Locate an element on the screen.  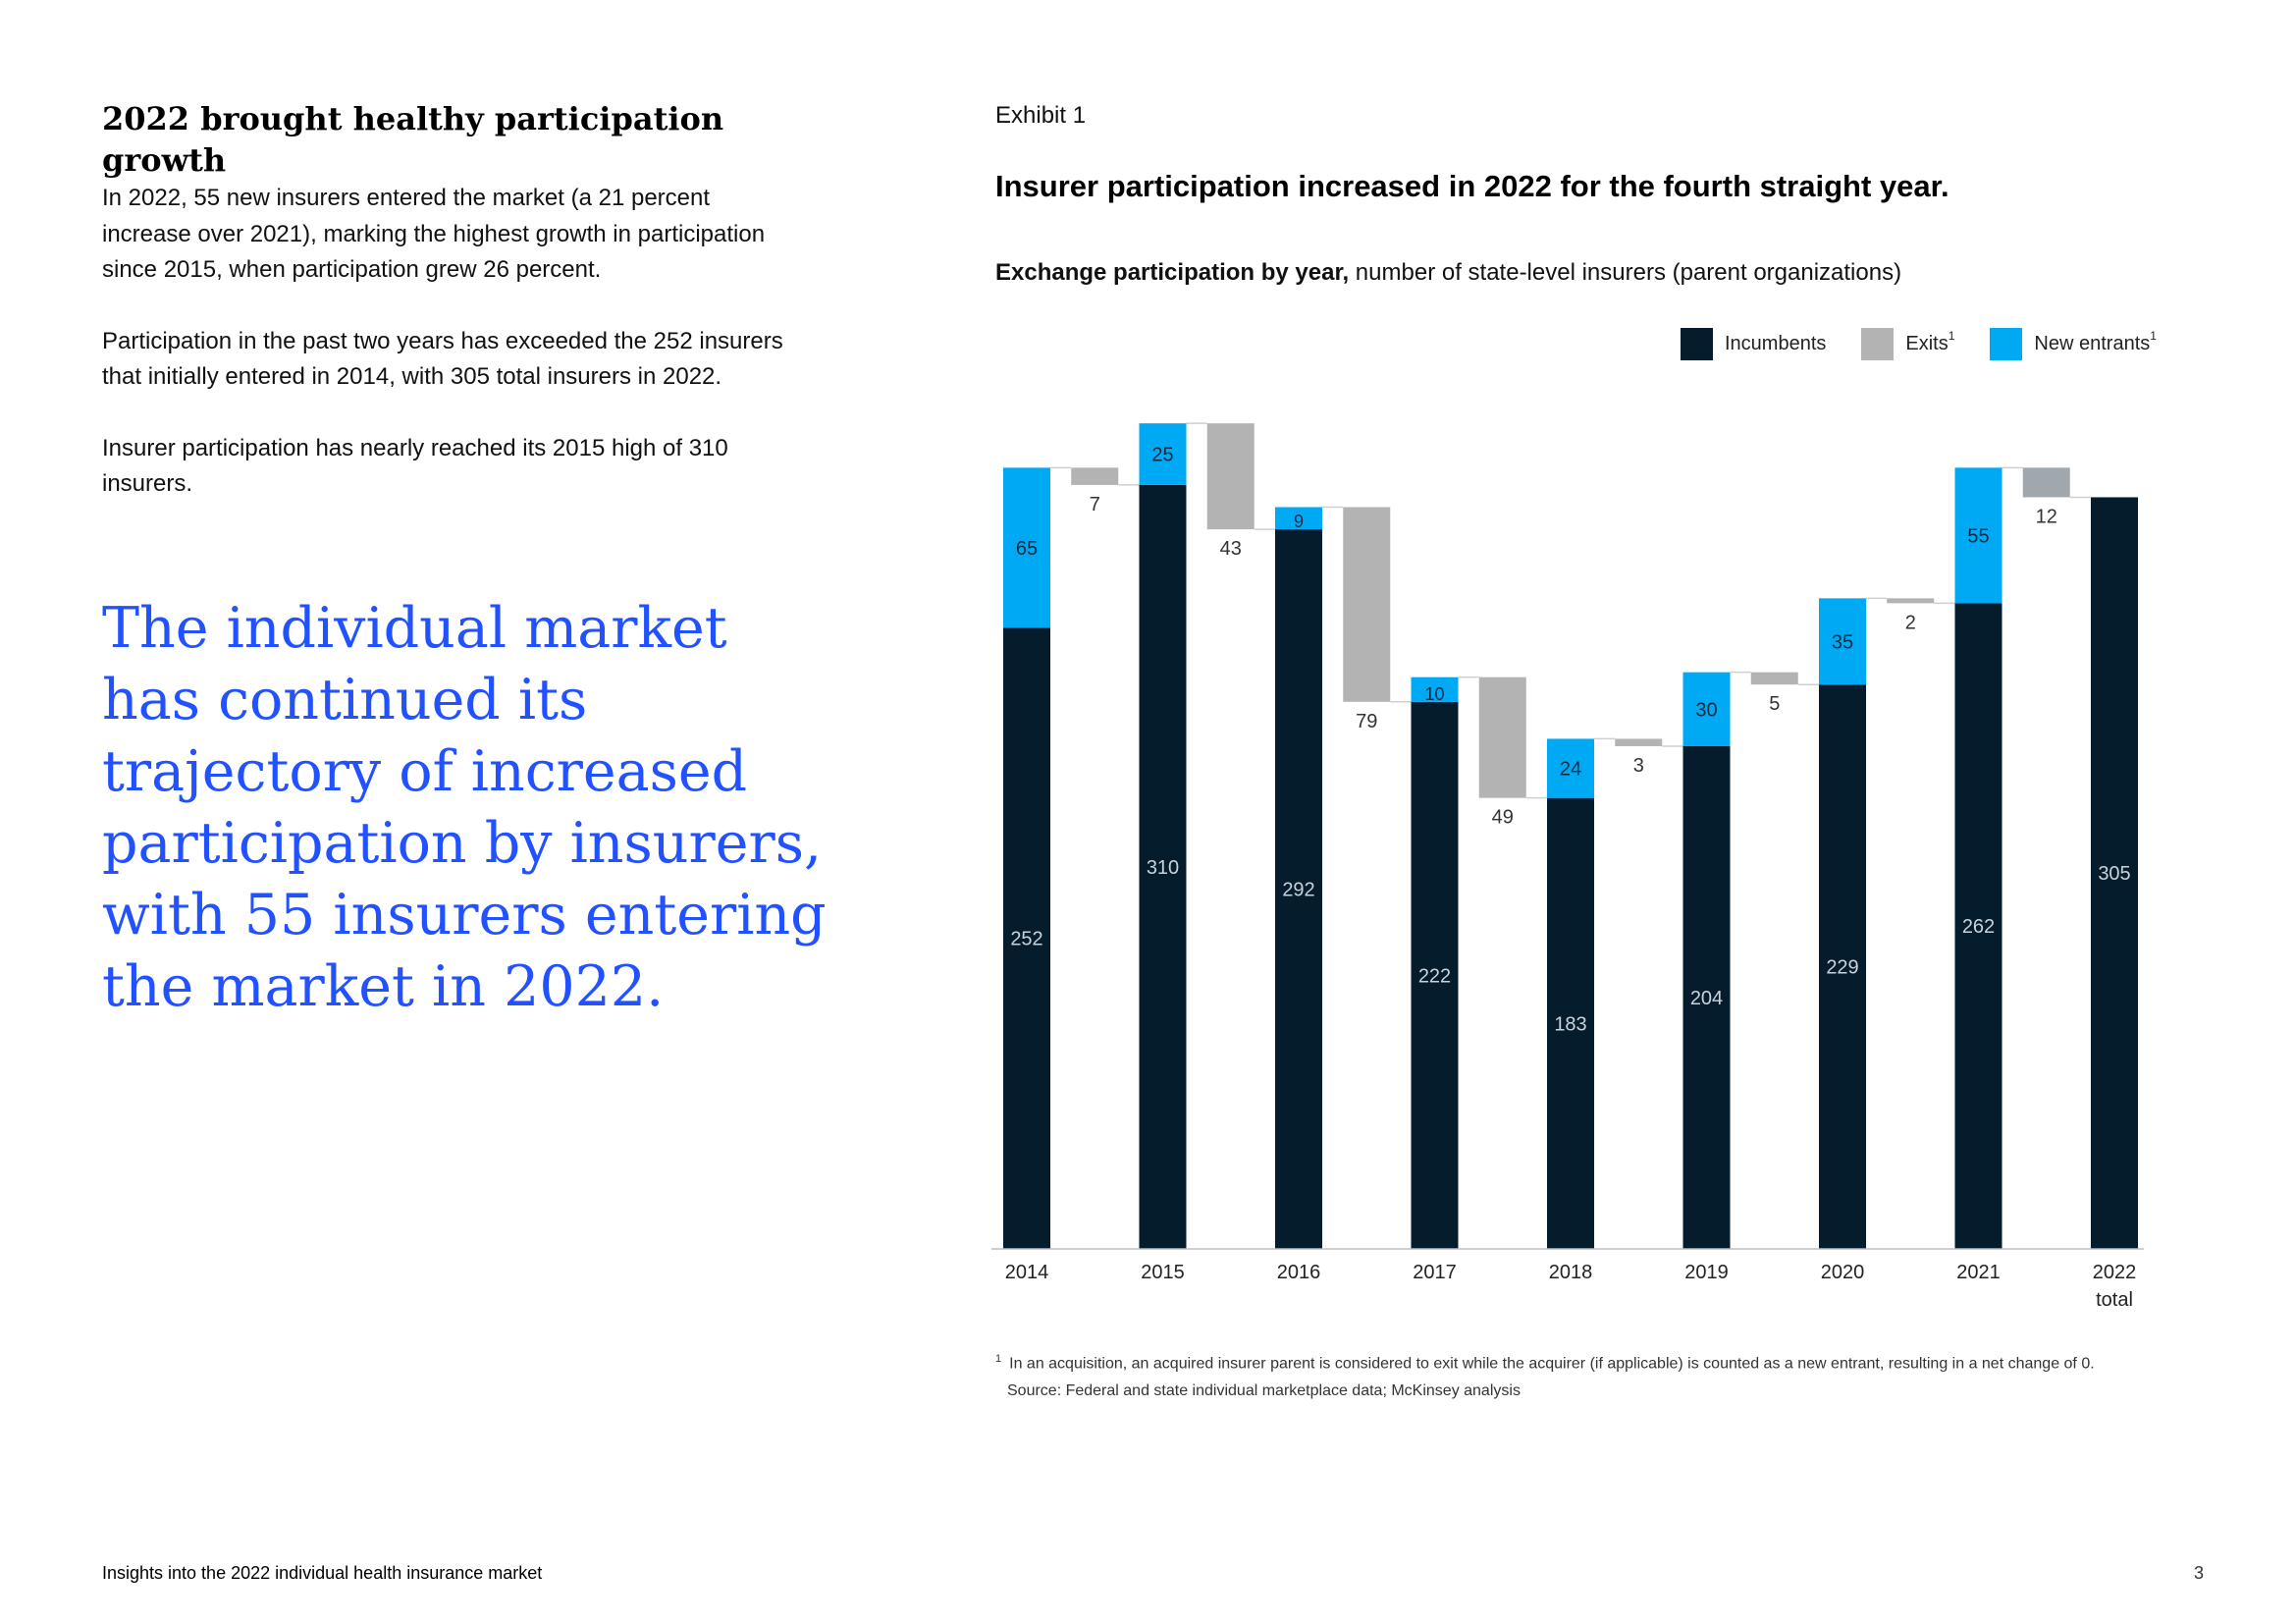
tick-label-2016: 2016 is located at coordinates (1299, 1272).